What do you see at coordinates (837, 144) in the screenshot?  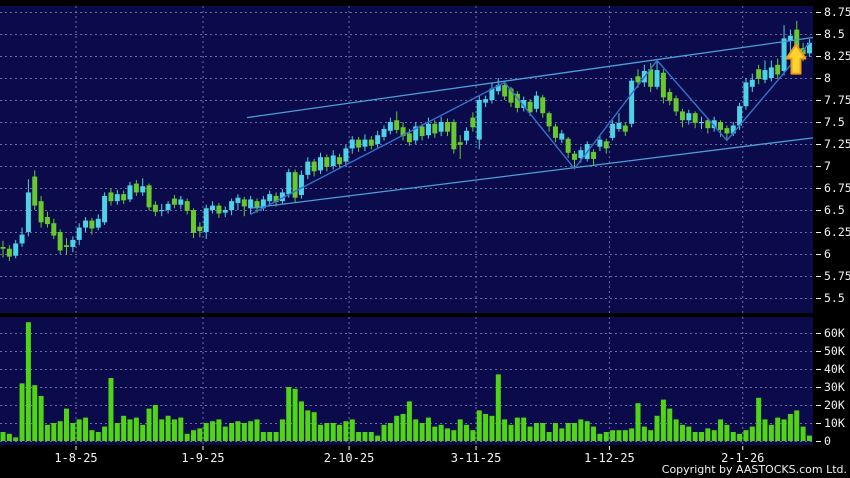 I see `svg-text: 7.25` at bounding box center [837, 144].